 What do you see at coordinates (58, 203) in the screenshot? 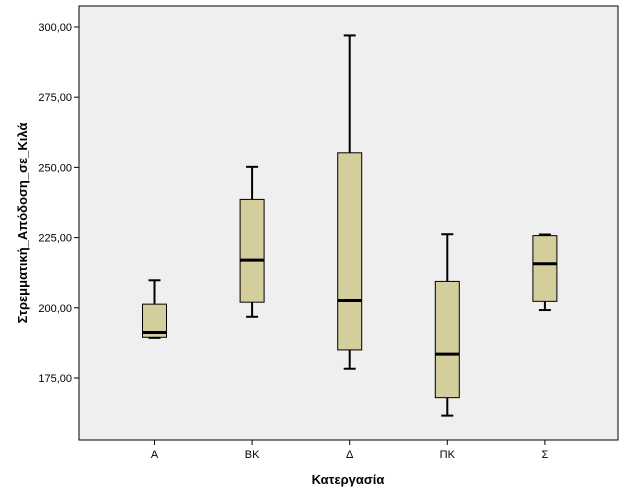
I see `y-axis: 175,00 200,00 225,00 250,00 275,00 300,00` at bounding box center [58, 203].